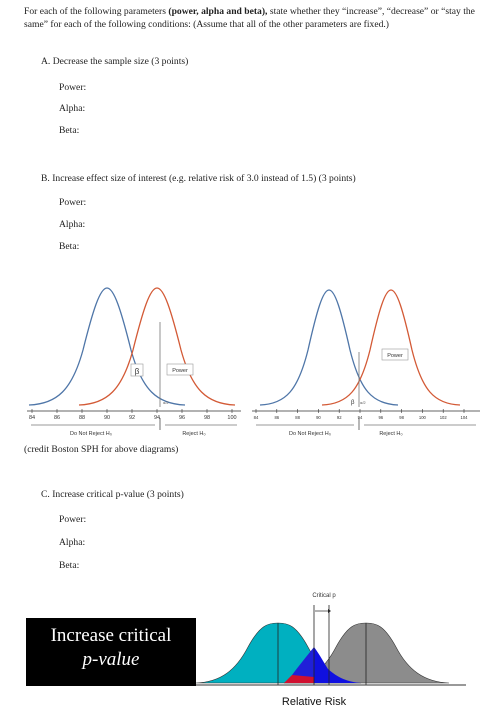 This screenshot has width=491, height=717. What do you see at coordinates (69, 565) in the screenshot?
I see `question-c-beta: Beta:` at bounding box center [69, 565].